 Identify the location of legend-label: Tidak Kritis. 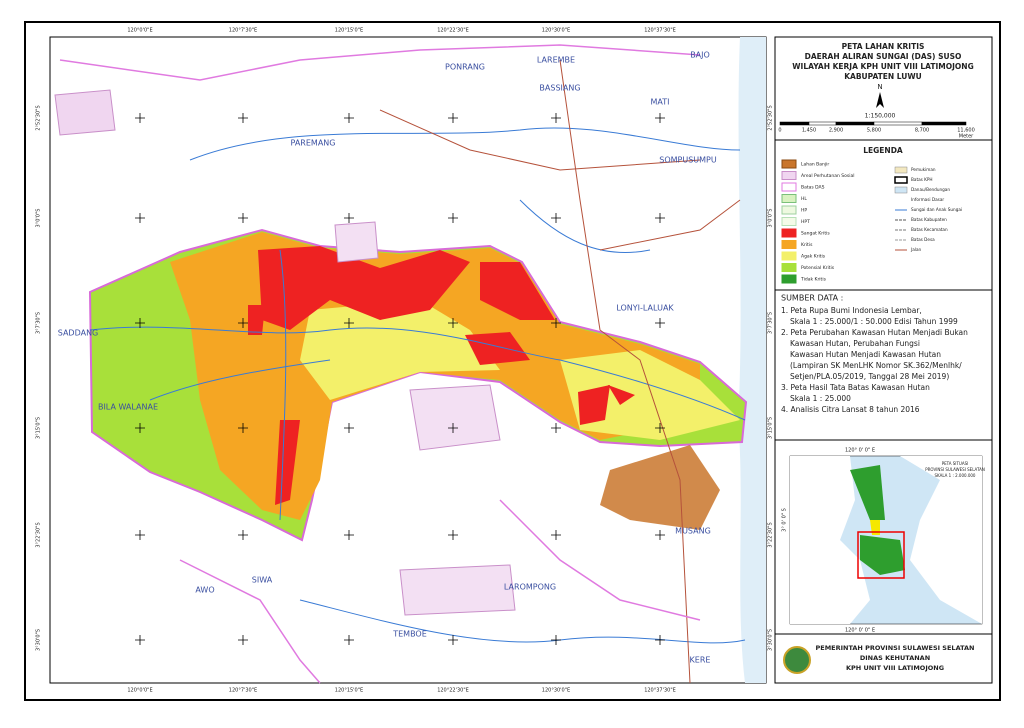
(813, 280).